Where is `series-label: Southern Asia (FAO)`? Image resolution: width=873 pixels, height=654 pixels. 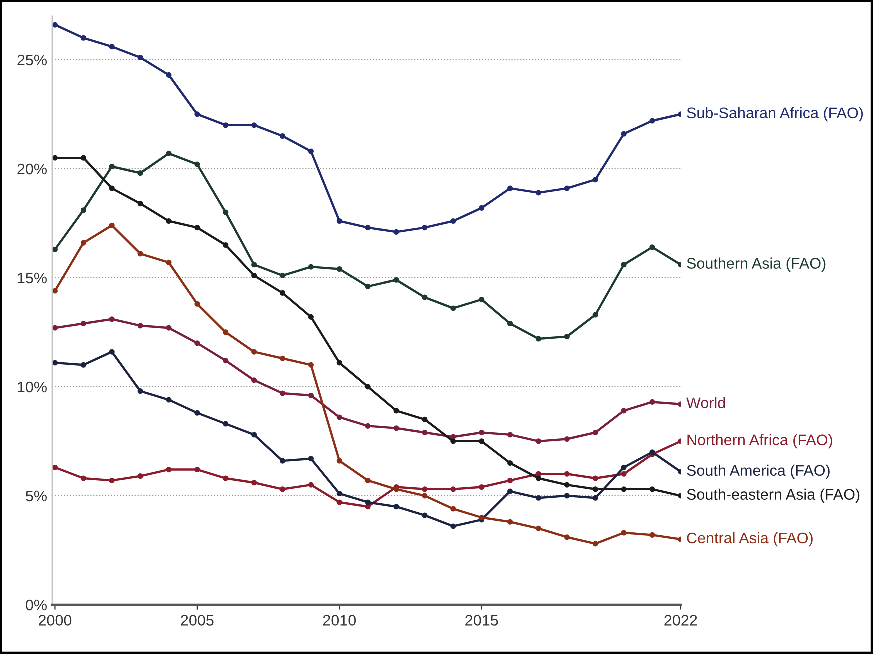
series-label: Southern Asia (FAO) is located at coordinates (756, 265).